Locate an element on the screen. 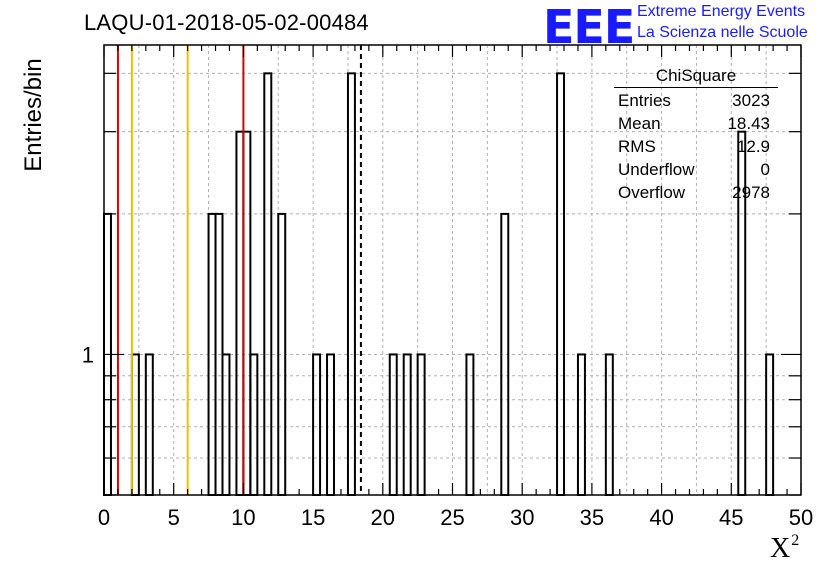 The width and height of the screenshot is (836, 572). x-tick-label: 30 is located at coordinates (522, 517).